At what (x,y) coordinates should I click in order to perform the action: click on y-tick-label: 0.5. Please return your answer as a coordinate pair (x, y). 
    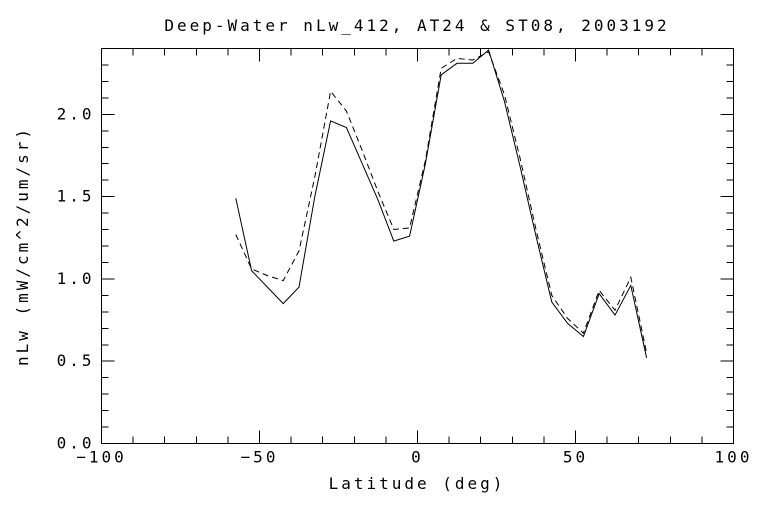
    Looking at the image, I should click on (76, 360).